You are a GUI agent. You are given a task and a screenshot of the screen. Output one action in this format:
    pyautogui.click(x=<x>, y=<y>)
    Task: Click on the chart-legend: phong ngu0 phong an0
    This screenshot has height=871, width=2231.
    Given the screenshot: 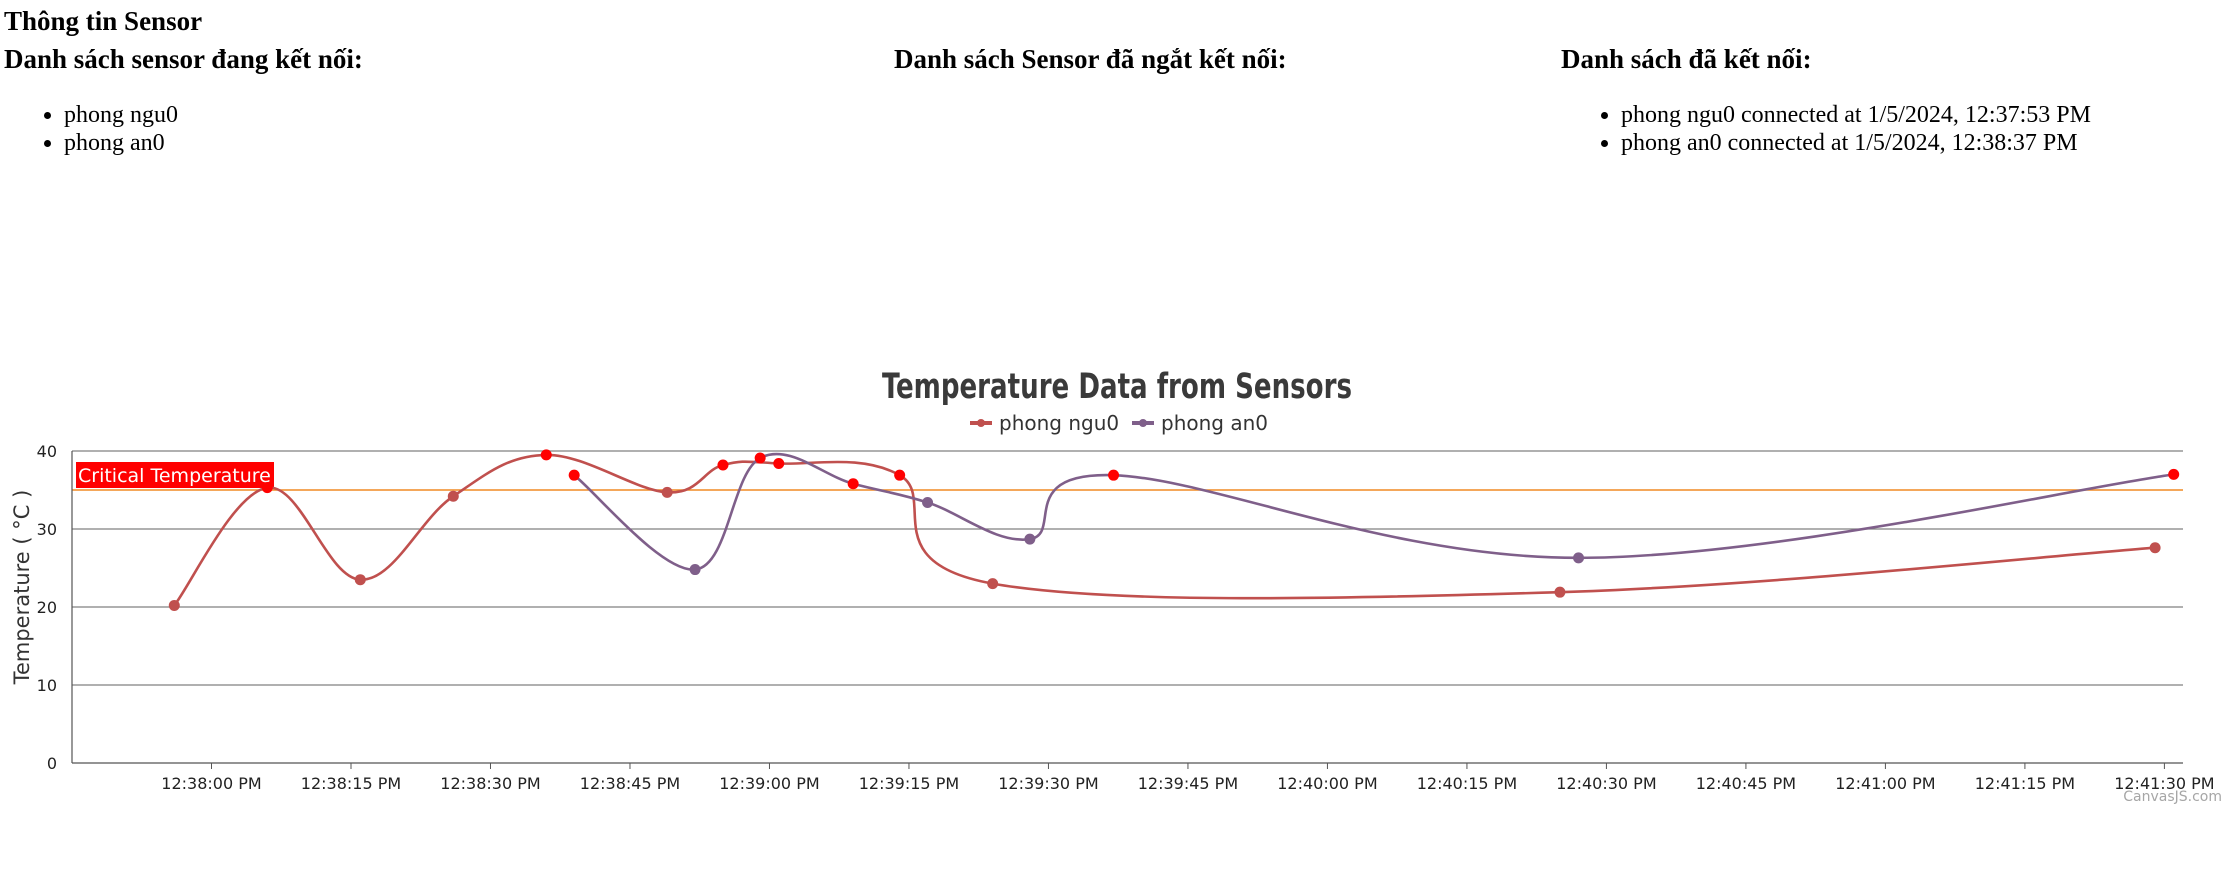 What is the action you would take?
    pyautogui.click(x=1119, y=423)
    